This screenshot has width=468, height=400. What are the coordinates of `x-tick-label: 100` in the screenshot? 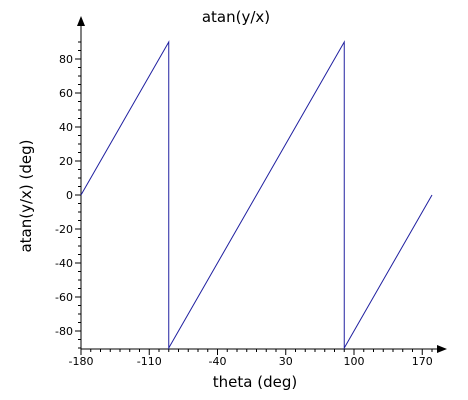 It's located at (354, 361).